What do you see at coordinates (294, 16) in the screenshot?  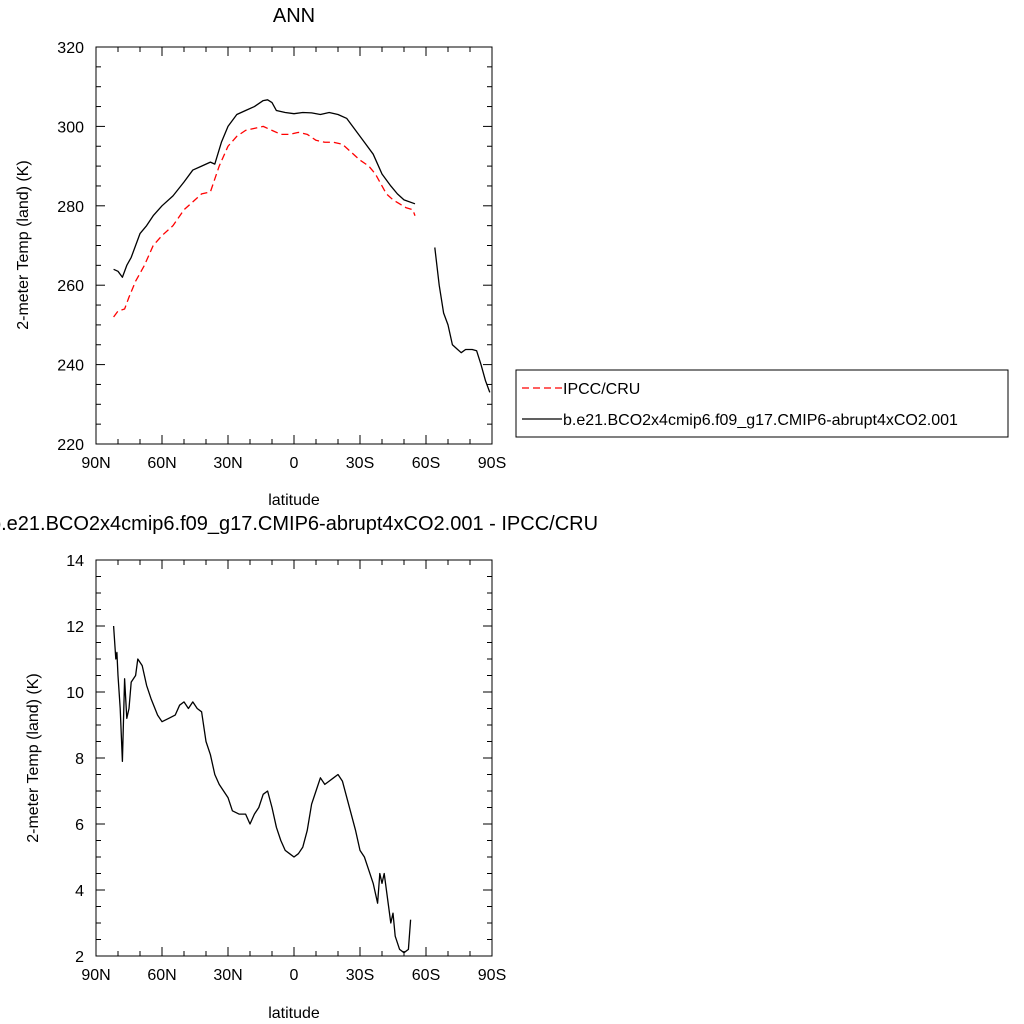 I see `top-chart-title: ANN` at bounding box center [294, 16].